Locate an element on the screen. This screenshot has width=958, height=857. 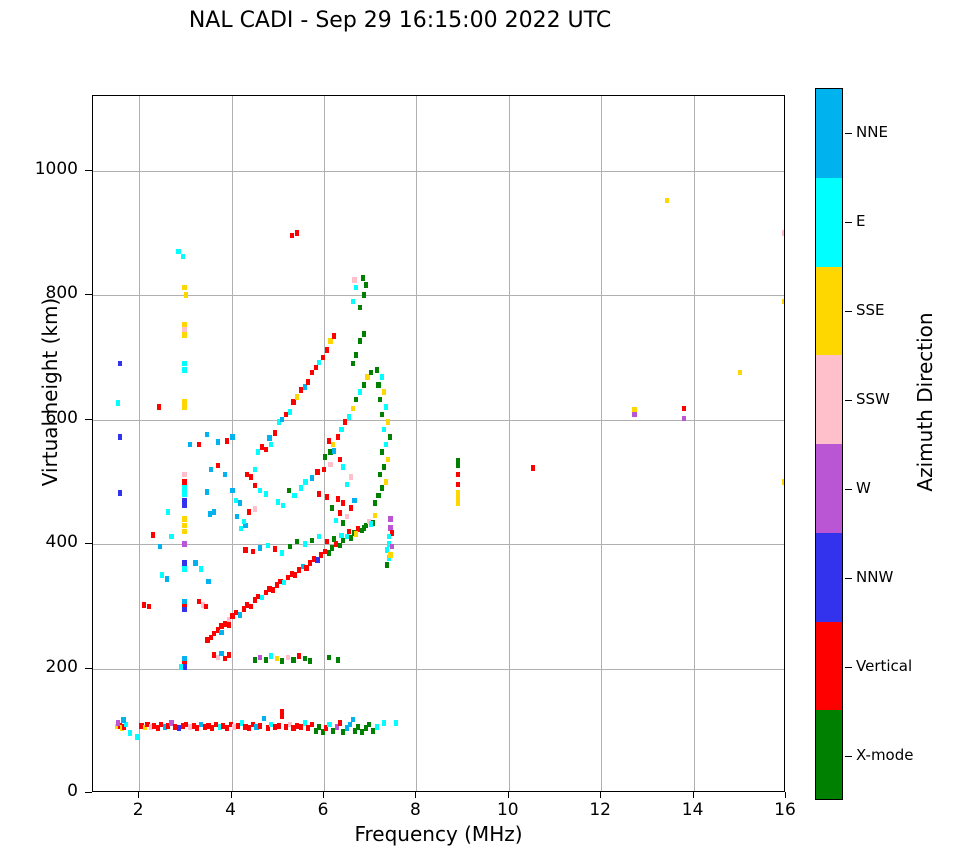
y-axis-title: Virtual height (km) is located at coordinates (50, 392).